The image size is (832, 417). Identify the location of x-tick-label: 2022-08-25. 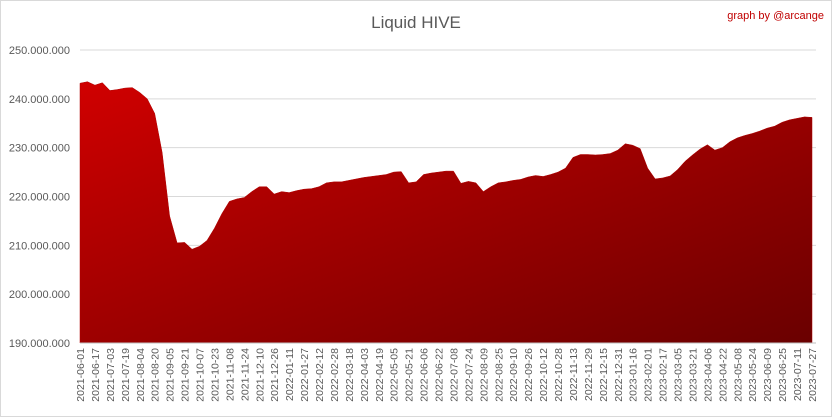
(499, 375).